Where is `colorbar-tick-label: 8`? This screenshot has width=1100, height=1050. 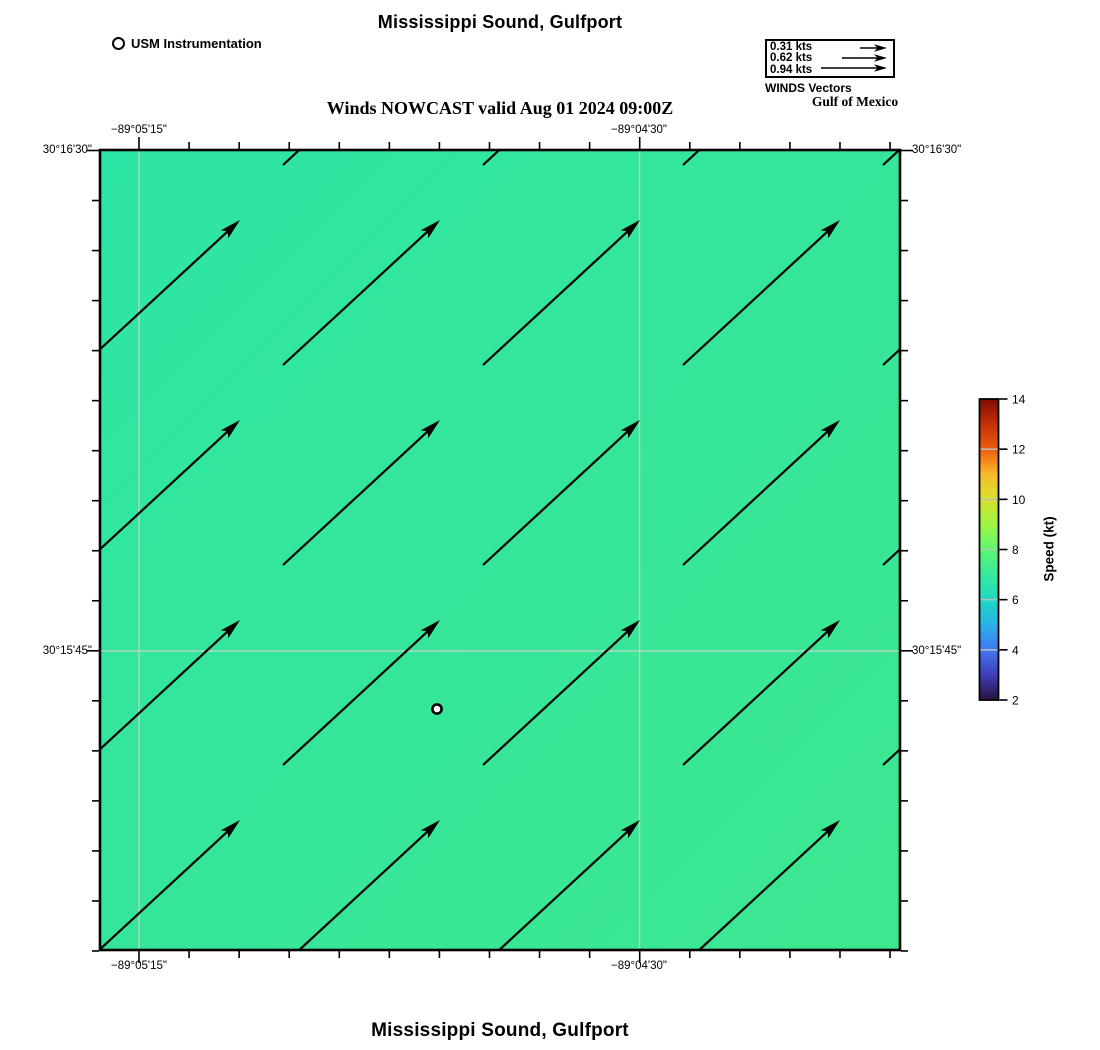 colorbar-tick-label: 8 is located at coordinates (1015, 550).